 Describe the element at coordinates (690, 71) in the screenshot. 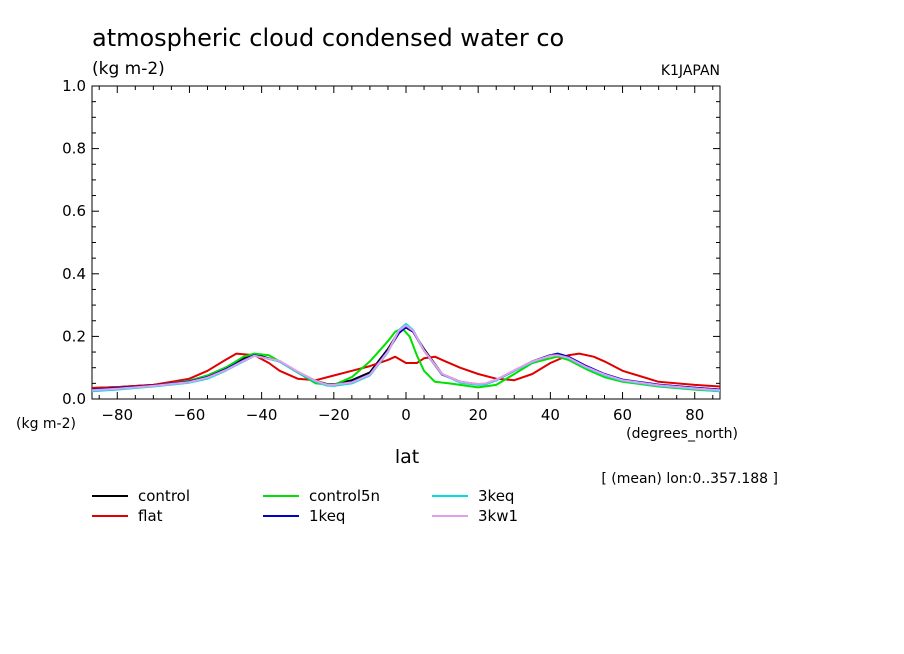

I see `source-label: K1JAPAN` at that location.